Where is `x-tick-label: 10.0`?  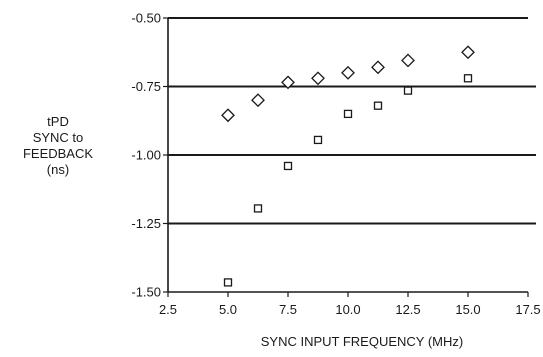
x-tick-label: 10.0 is located at coordinates (347, 309).